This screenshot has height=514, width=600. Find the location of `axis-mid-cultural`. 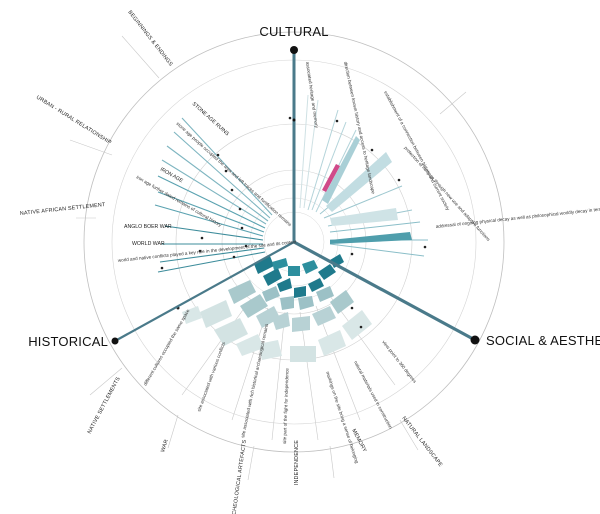

axis-mid-cultural is located at coordinates (294, 120).